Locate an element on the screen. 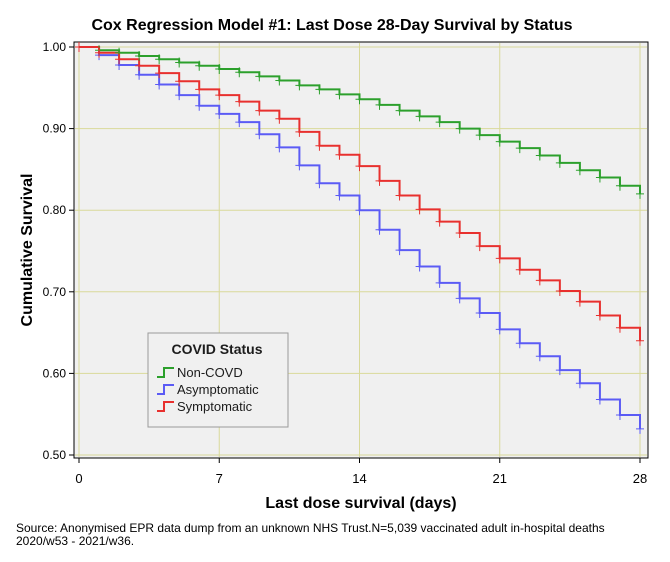 The height and width of the screenshot is (562, 670). legend-title: COVID Status is located at coordinates (216, 349).